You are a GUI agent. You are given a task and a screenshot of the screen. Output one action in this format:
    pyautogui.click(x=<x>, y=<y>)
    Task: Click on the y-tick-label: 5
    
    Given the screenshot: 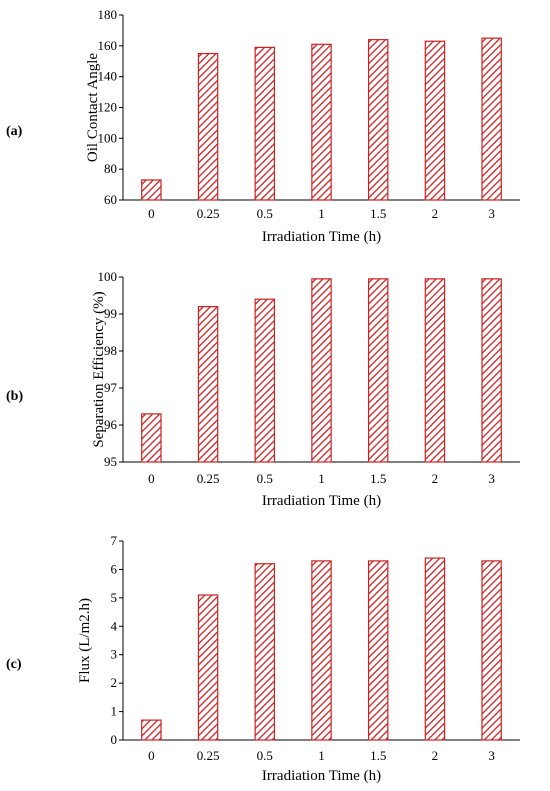 What is the action you would take?
    pyautogui.click(x=114, y=597)
    